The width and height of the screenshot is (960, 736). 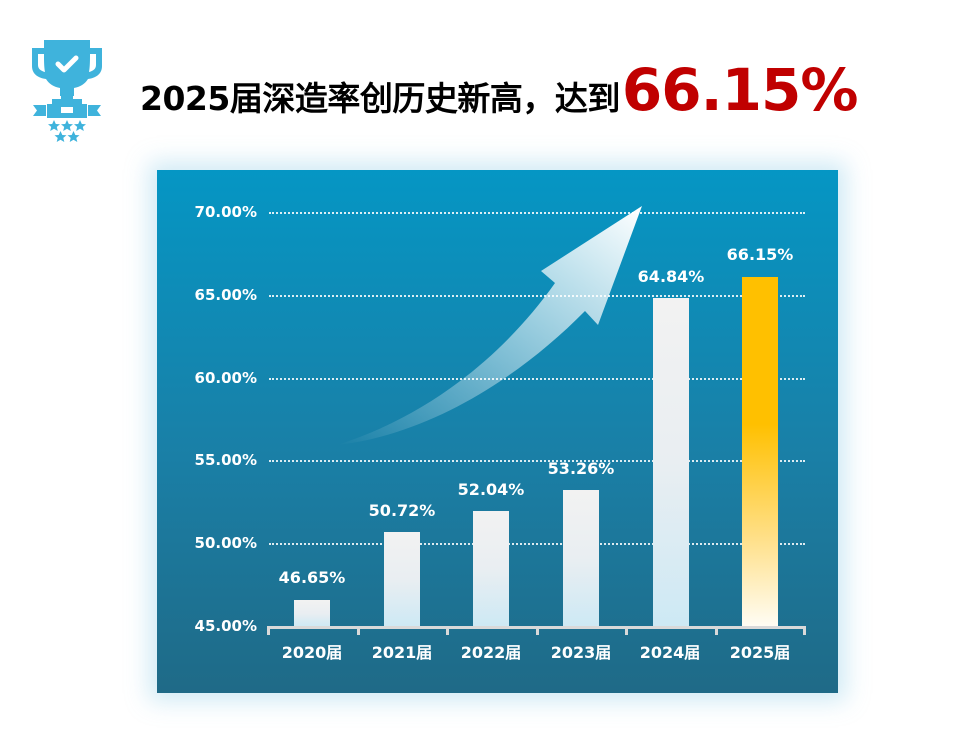 I want to click on bar-2024, so click(x=671, y=462).